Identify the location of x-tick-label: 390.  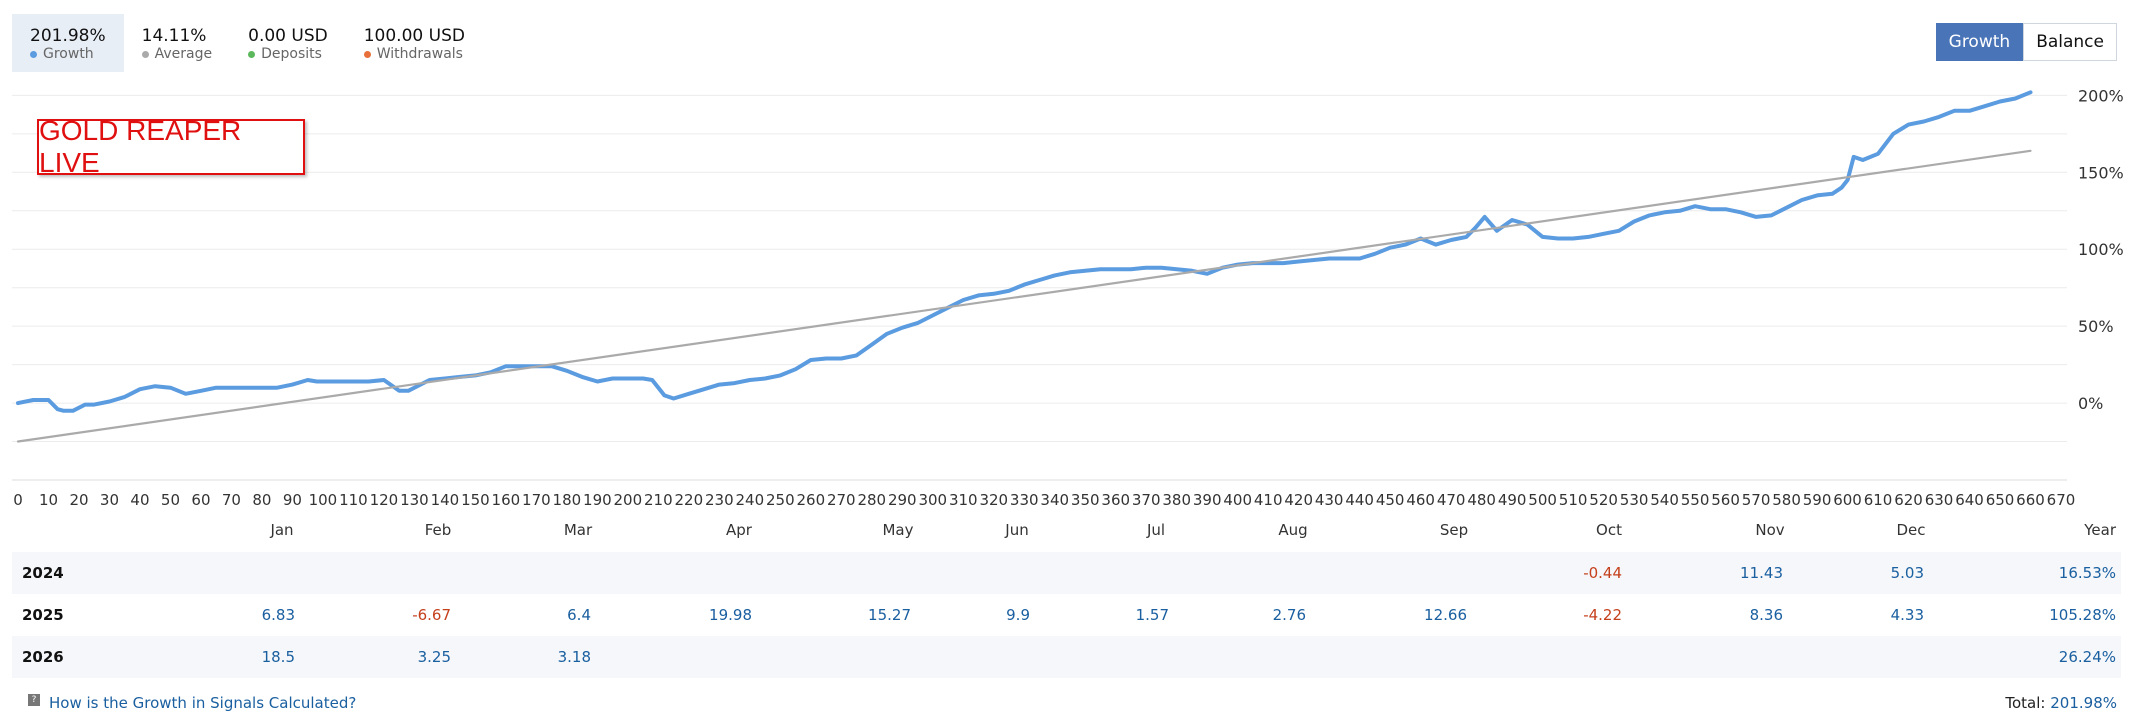
(1207, 500).